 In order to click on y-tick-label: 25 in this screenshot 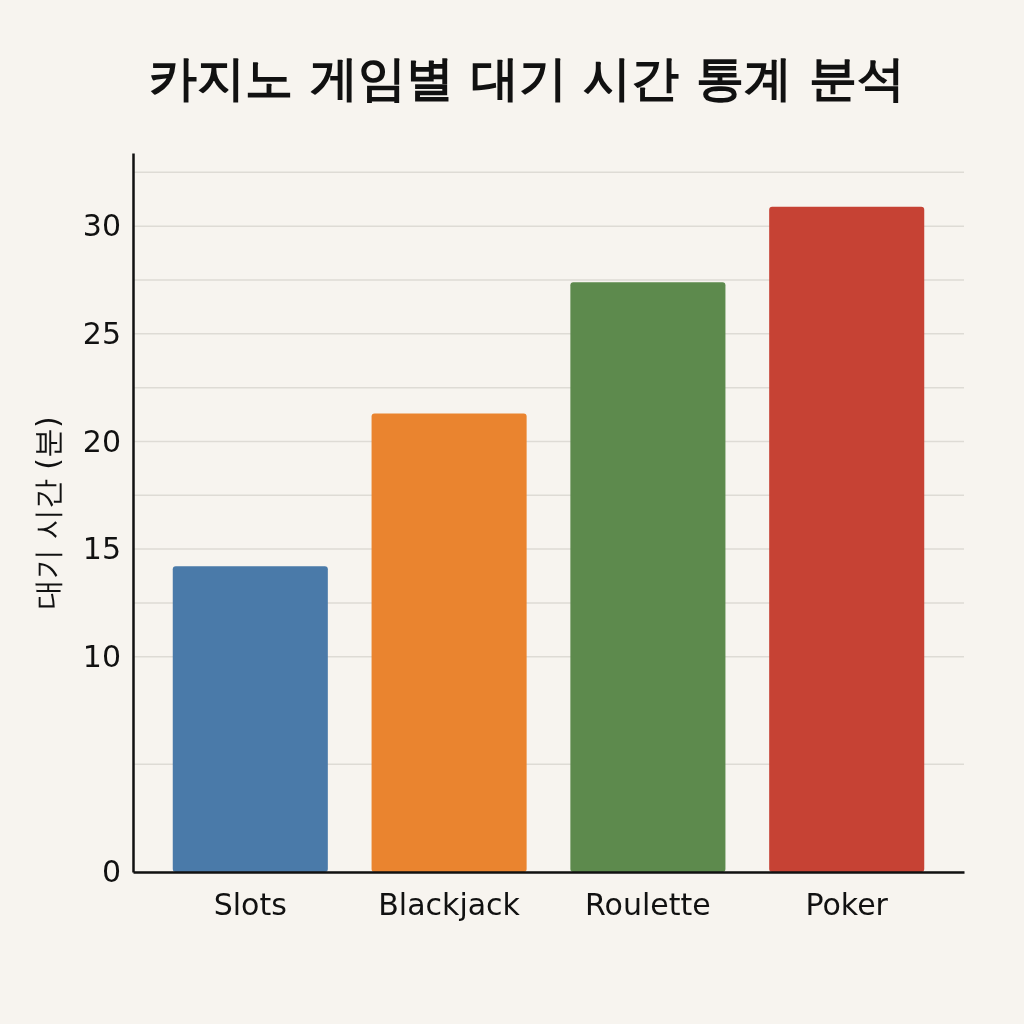, I will do `click(101, 333)`.